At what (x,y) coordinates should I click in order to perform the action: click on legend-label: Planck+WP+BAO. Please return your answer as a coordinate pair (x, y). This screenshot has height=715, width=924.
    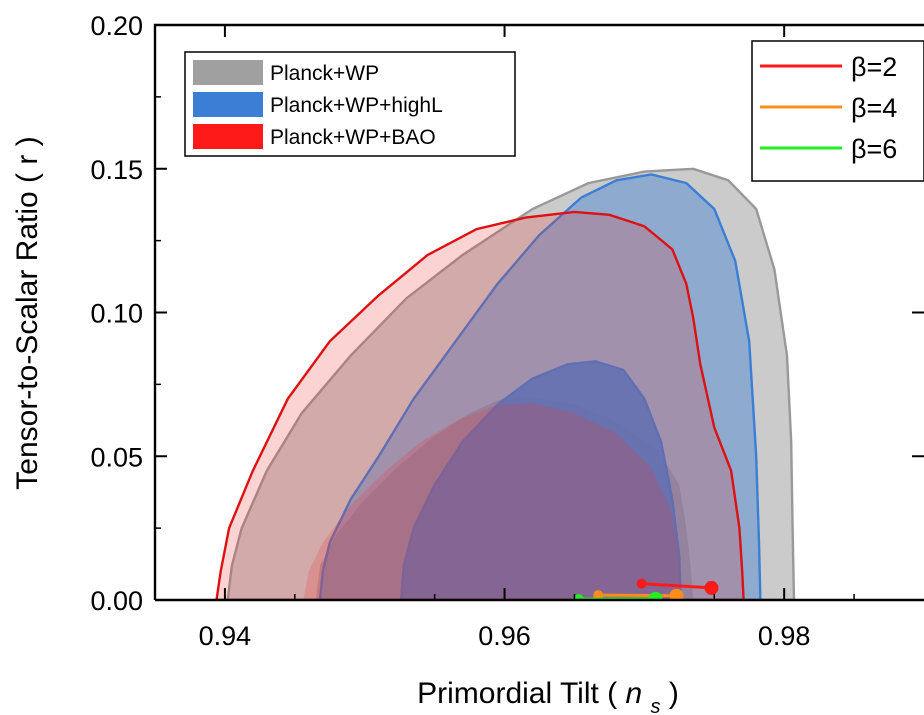
    Looking at the image, I should click on (353, 137).